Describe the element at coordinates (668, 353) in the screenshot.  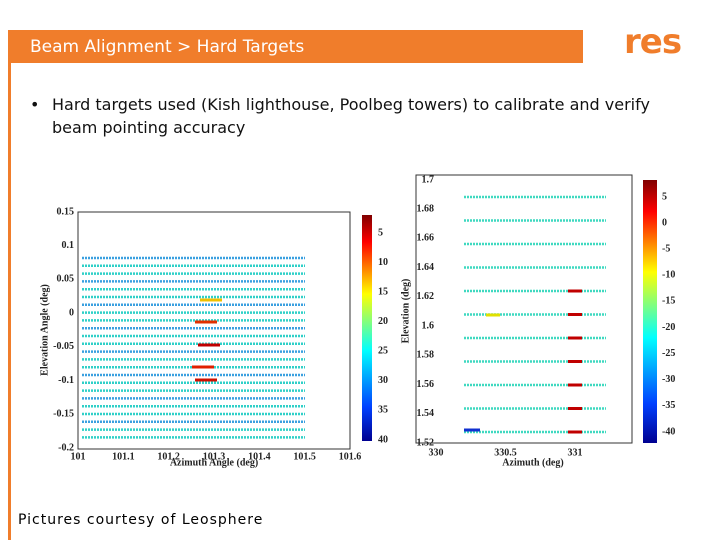
I see `colorbar-tick-label: -25` at that location.